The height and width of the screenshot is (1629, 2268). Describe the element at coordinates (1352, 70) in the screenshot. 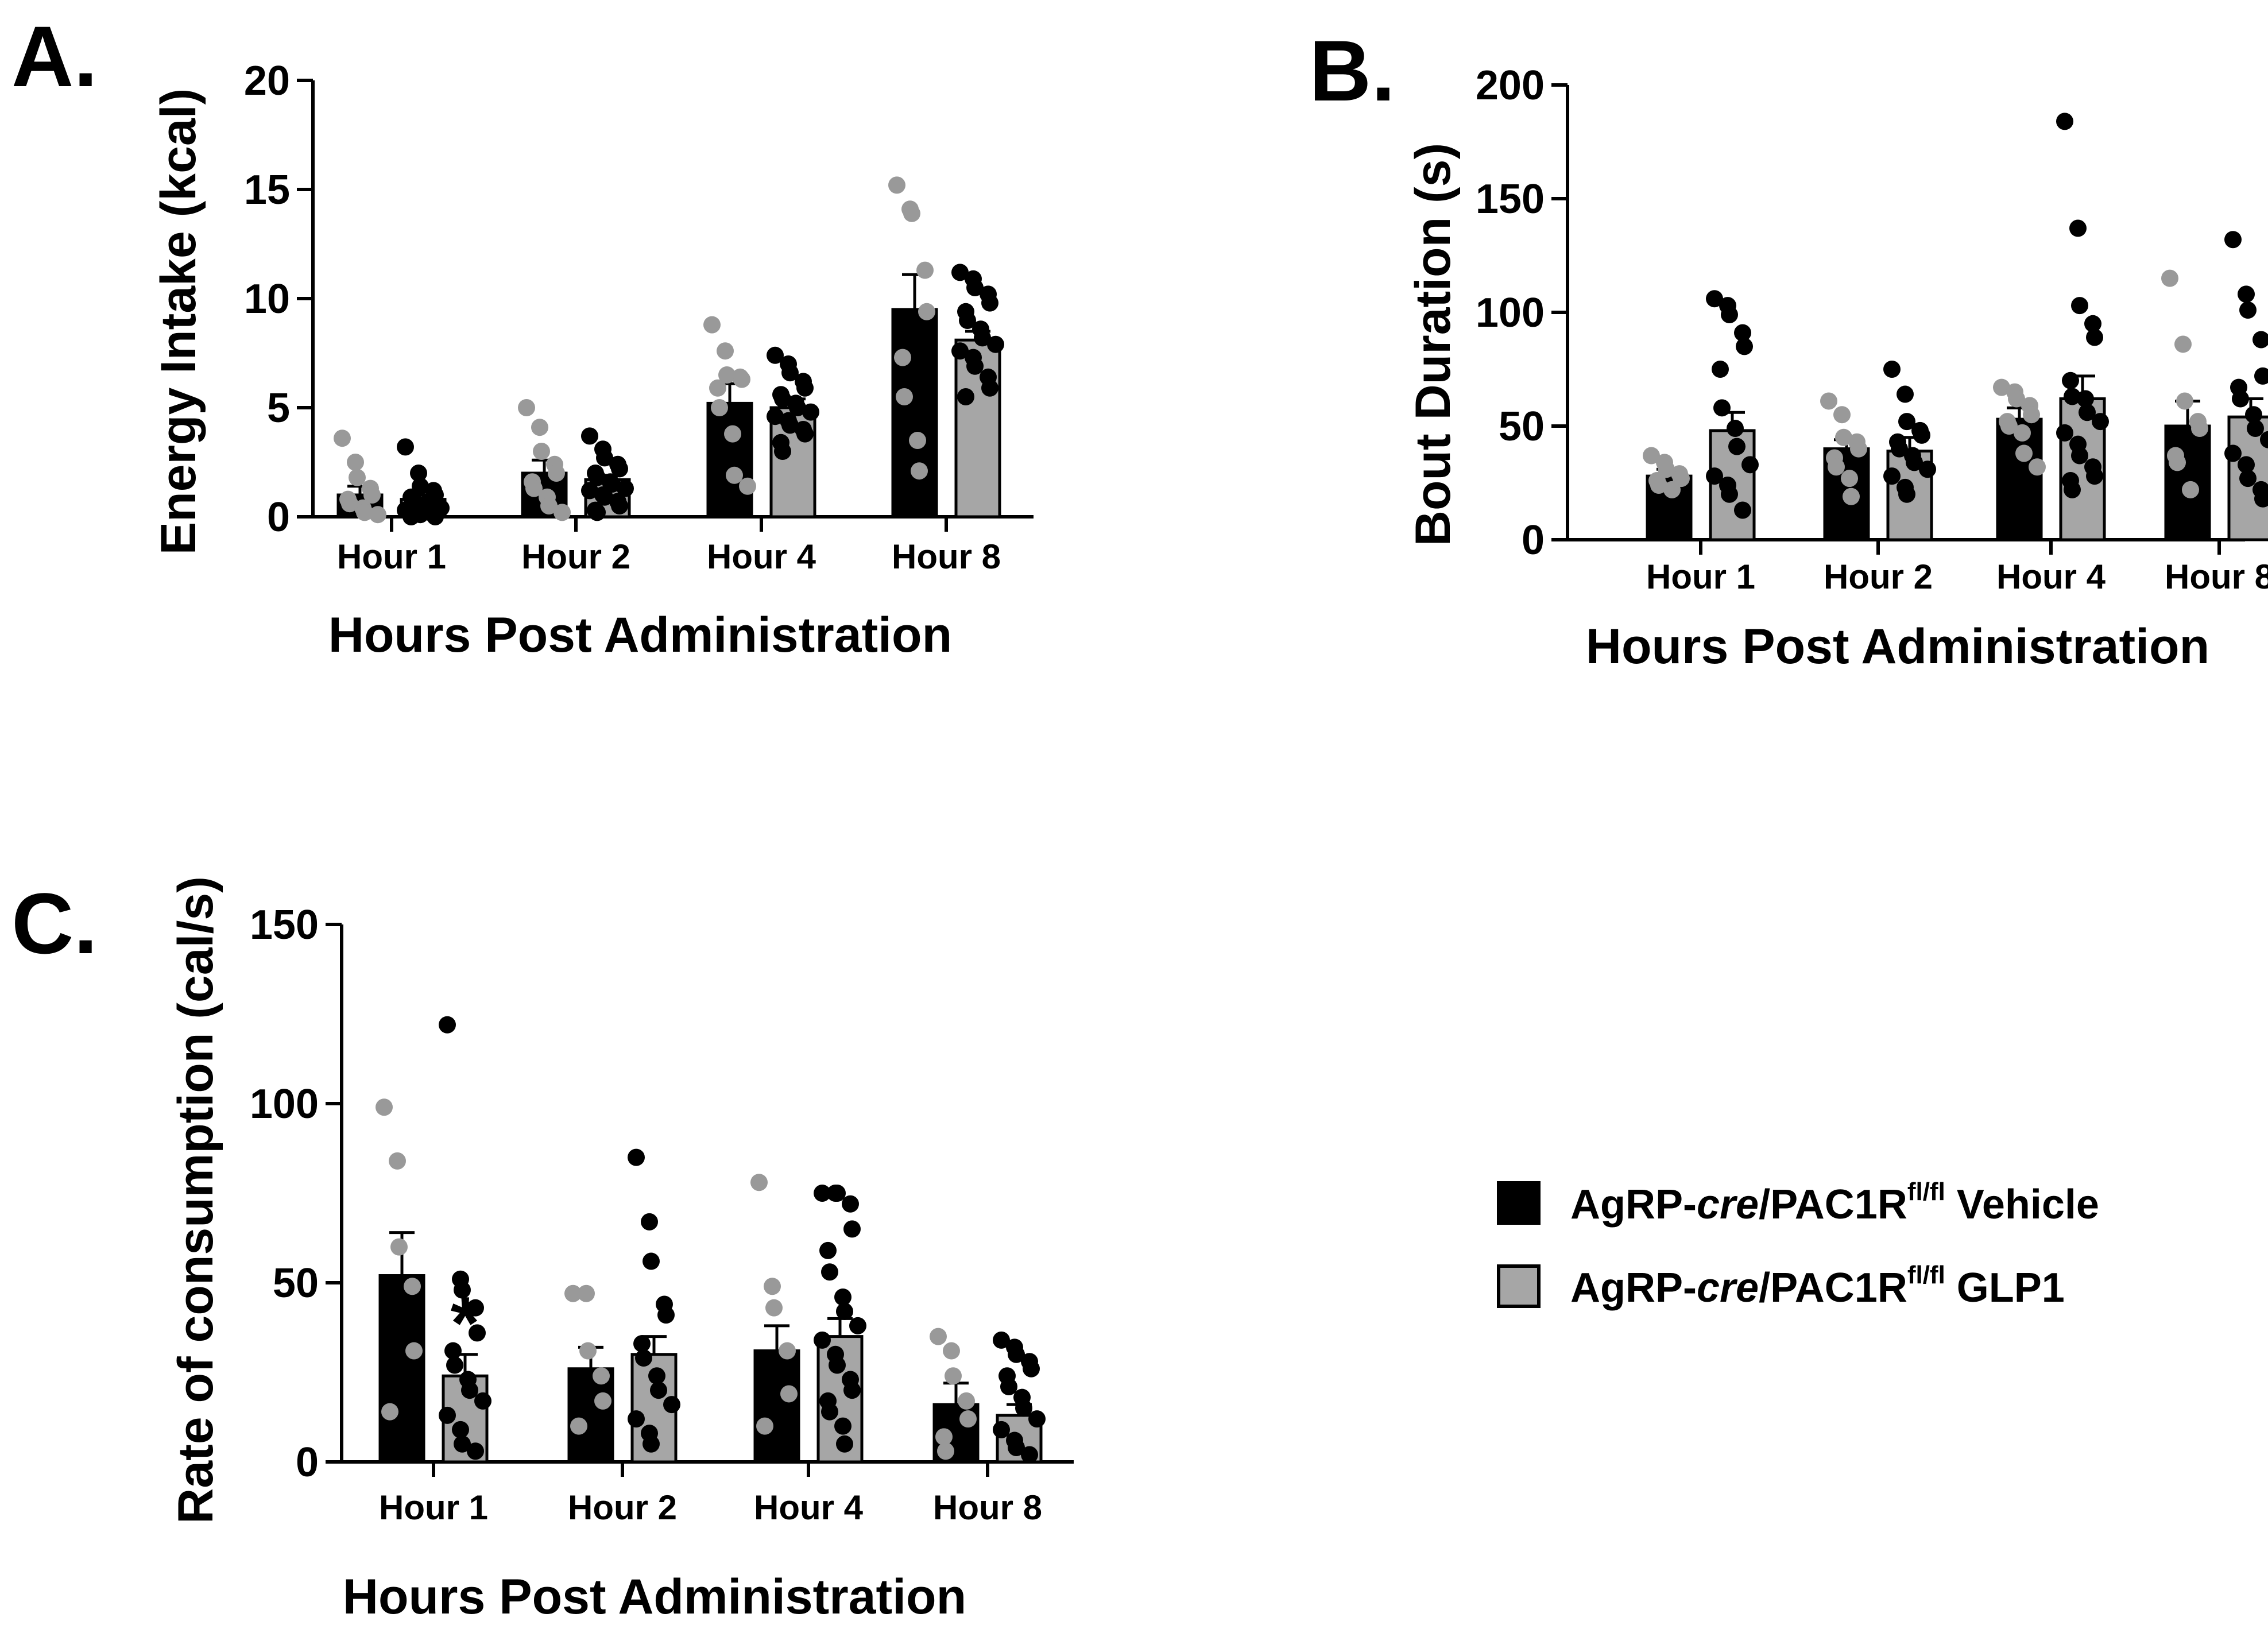

I see `panel-b-letter: B.` at that location.